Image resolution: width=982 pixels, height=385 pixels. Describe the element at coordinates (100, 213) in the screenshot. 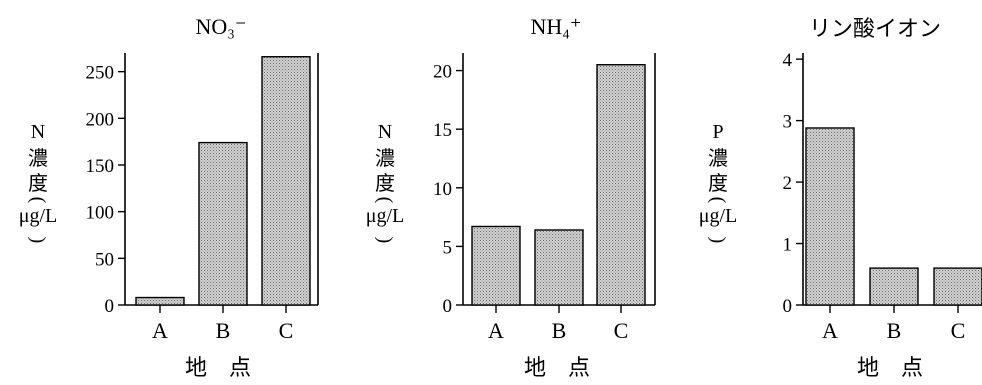

I see `y-tick-label: 100` at that location.